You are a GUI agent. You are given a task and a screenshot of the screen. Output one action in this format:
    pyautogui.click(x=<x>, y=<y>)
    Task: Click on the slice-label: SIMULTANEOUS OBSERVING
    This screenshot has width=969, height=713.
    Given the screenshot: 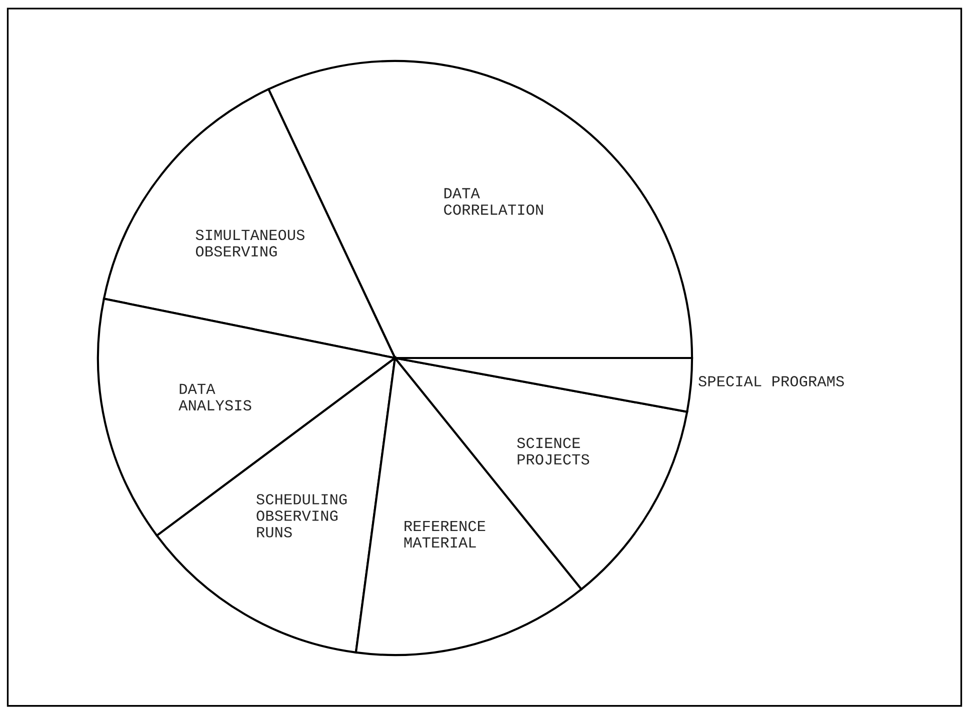 What is the action you would take?
    pyautogui.click(x=250, y=243)
    